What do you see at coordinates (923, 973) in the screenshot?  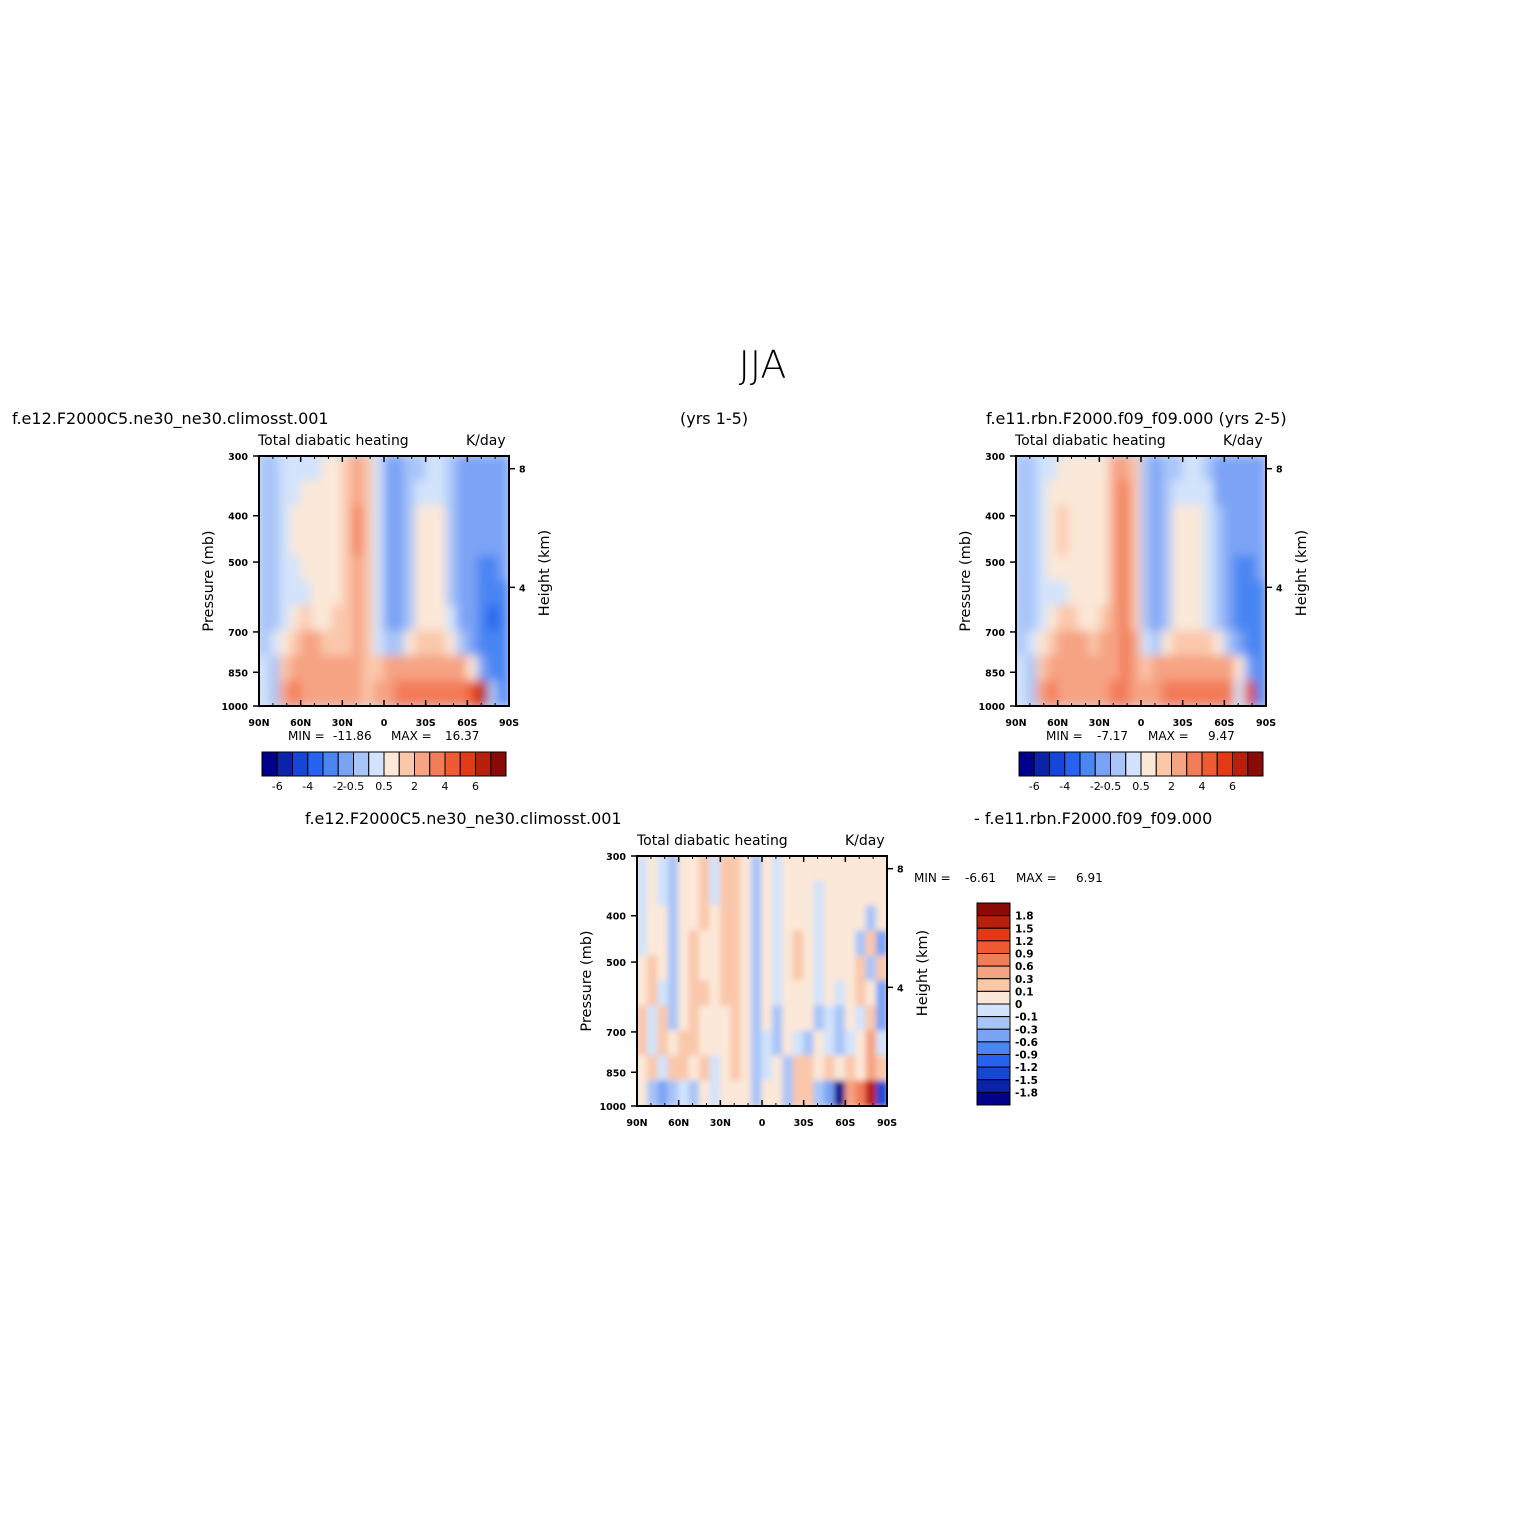 I see `panel-diff-ylabel-right: Height (km)` at bounding box center [923, 973].